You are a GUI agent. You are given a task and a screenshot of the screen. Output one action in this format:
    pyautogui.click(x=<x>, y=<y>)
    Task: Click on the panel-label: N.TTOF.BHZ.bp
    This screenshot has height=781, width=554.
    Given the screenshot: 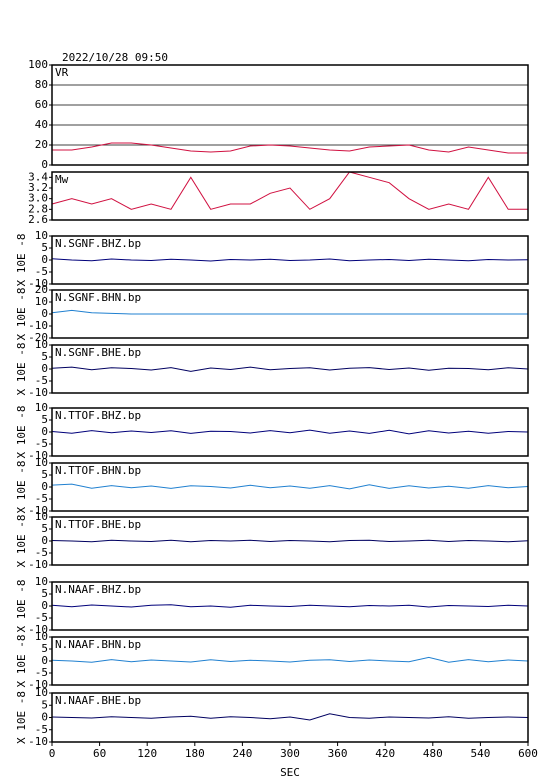 What is the action you would take?
    pyautogui.click(x=98, y=415)
    